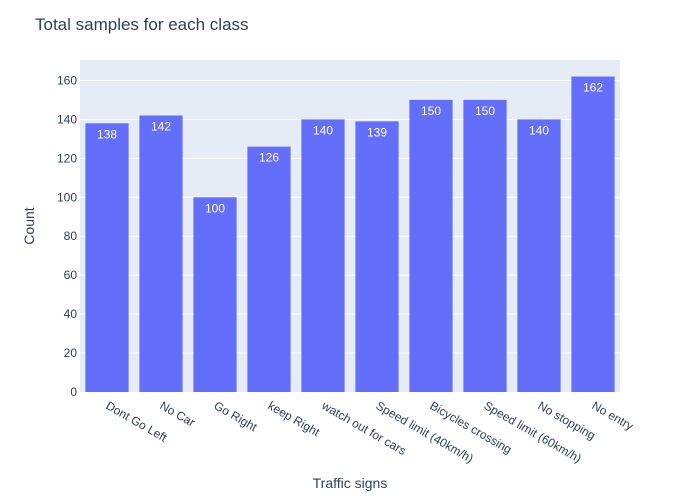 The height and width of the screenshot is (500, 700). What do you see at coordinates (236, 416) in the screenshot?
I see `x-tick-label: Go Right` at bounding box center [236, 416].